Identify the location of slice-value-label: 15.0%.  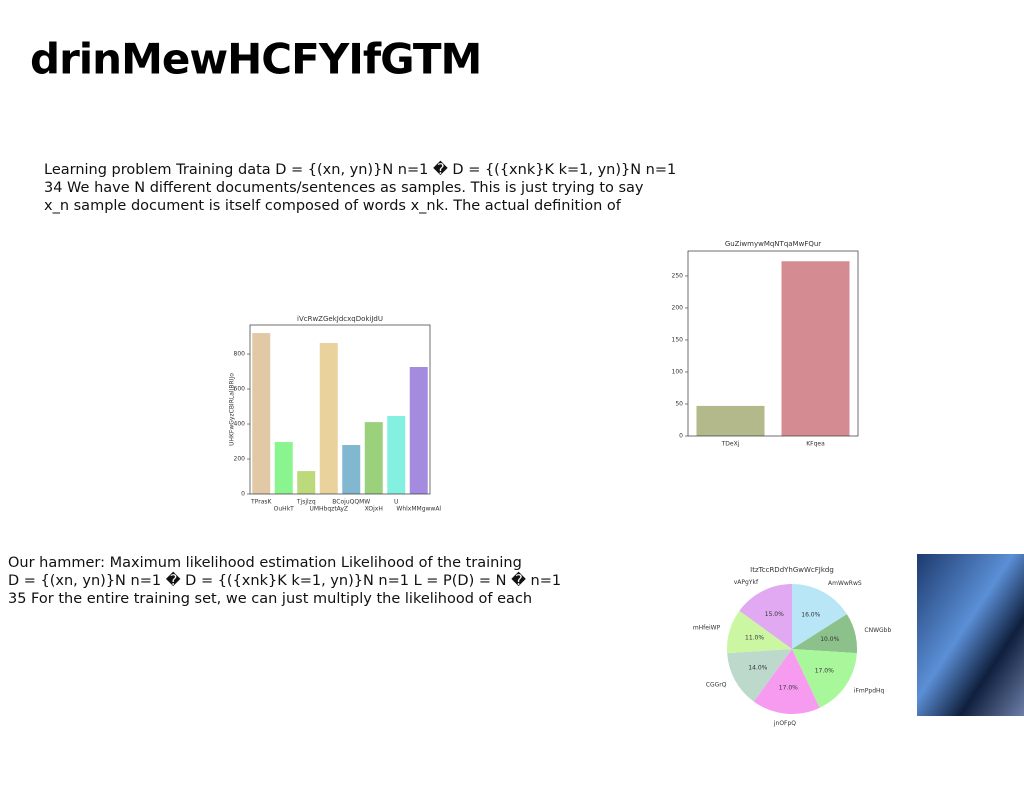
(774, 614).